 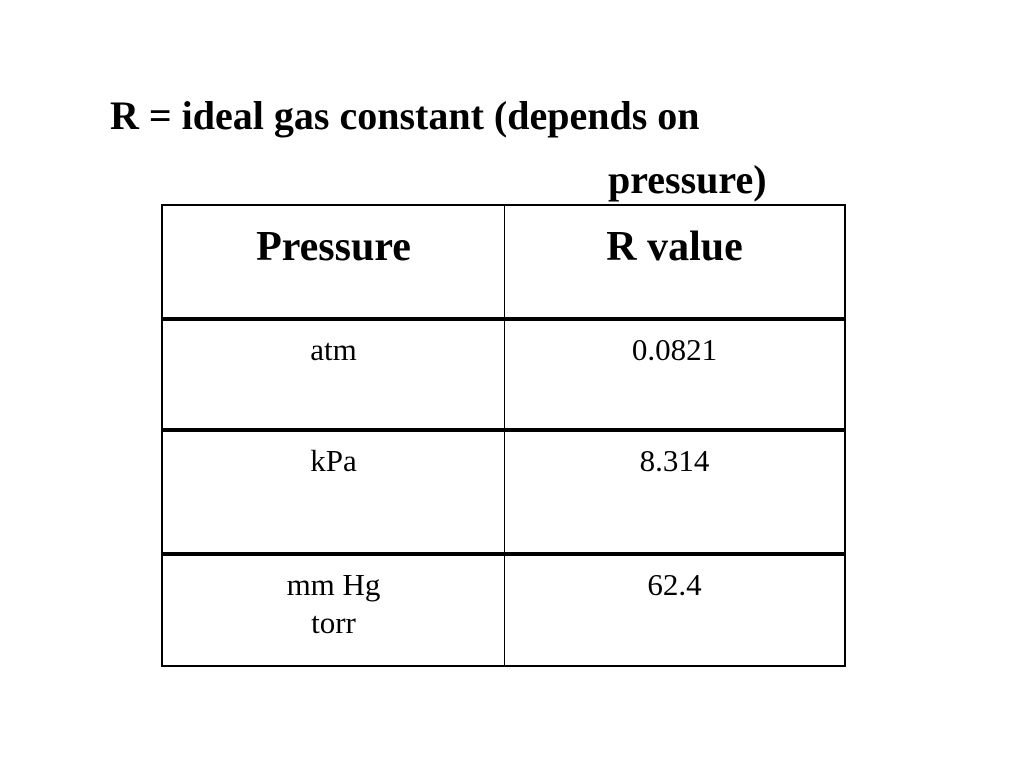 I want to click on header-cell: R value, so click(x=674, y=247).